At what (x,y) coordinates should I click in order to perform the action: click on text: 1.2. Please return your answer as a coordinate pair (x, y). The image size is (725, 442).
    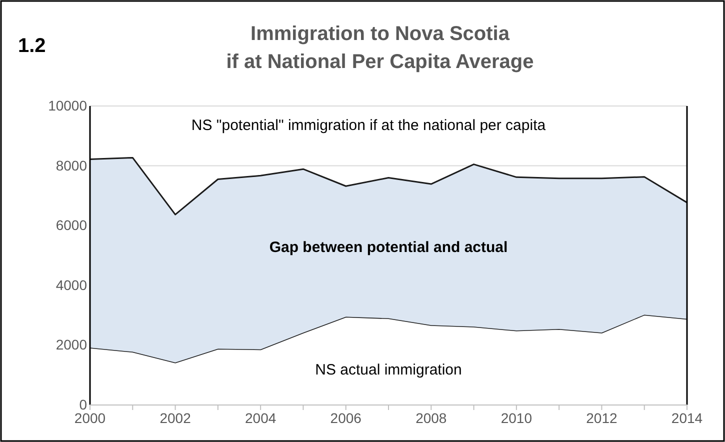
    Looking at the image, I should click on (32, 46).